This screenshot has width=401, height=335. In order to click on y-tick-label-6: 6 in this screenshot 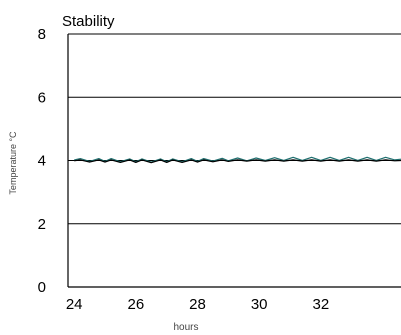, I will do `click(42, 97)`.